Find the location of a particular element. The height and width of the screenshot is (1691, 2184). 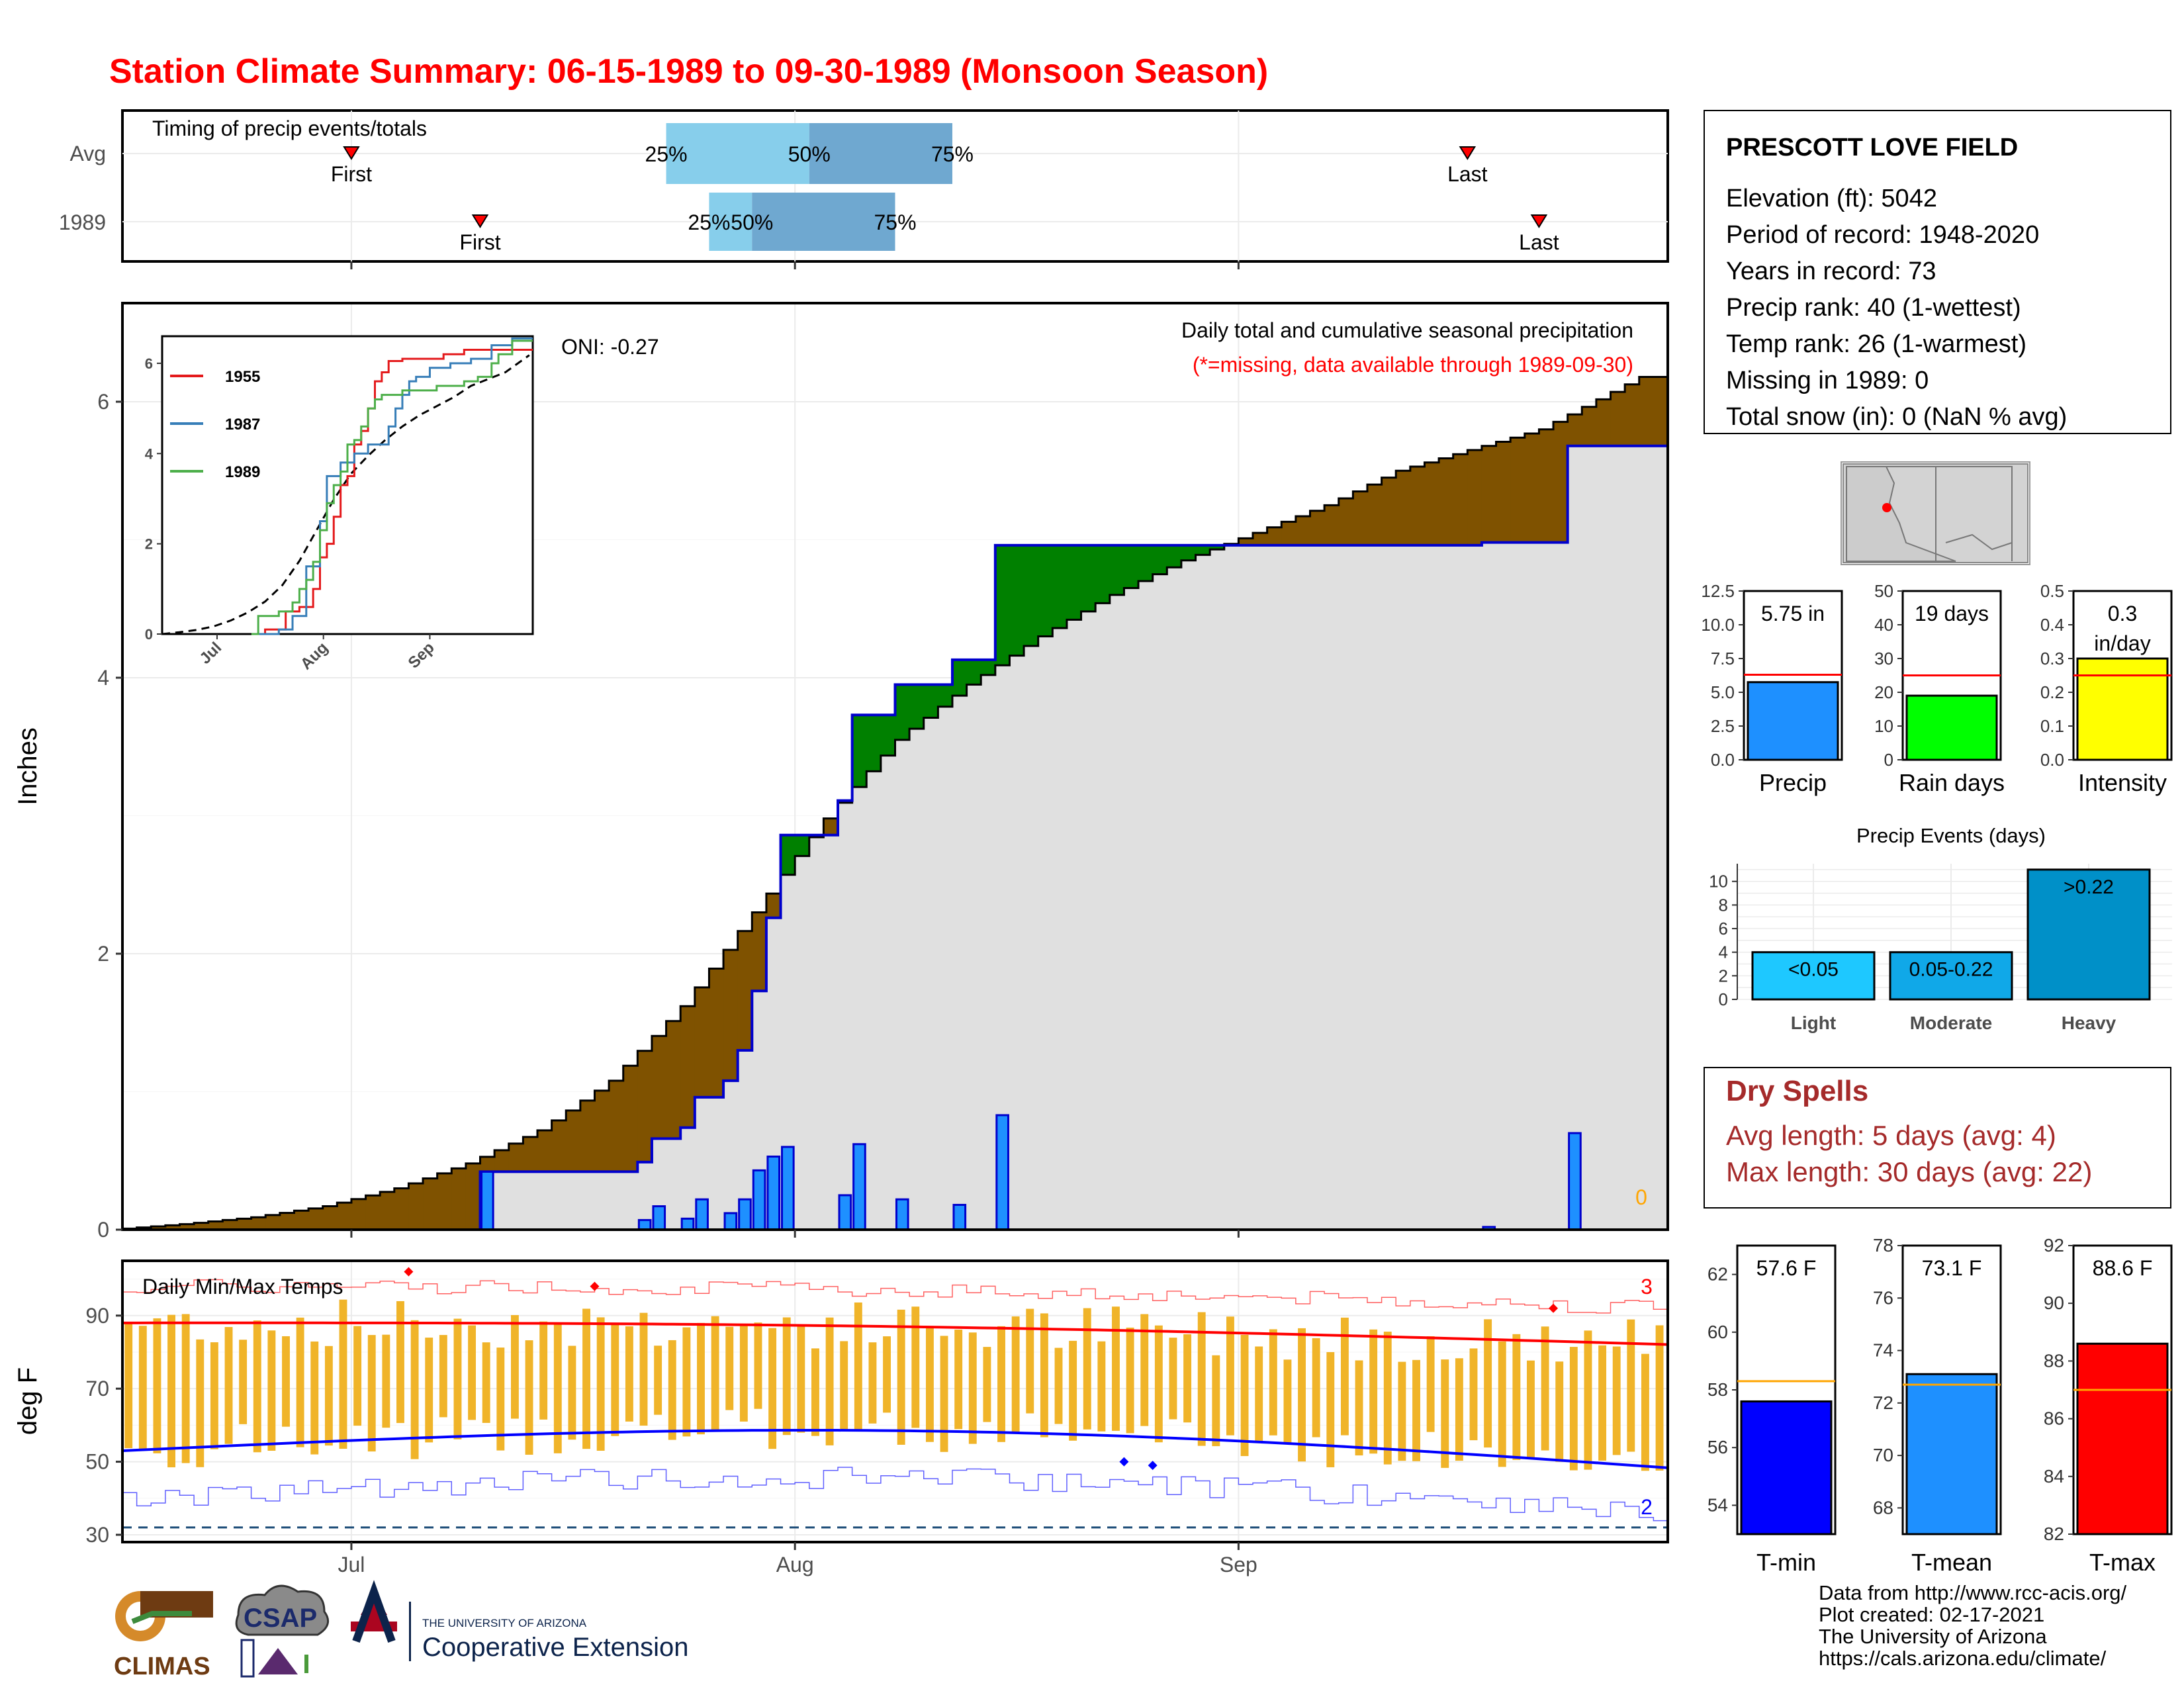

timing-panel-title: Timing of precip events/totals is located at coordinates (289, 128).